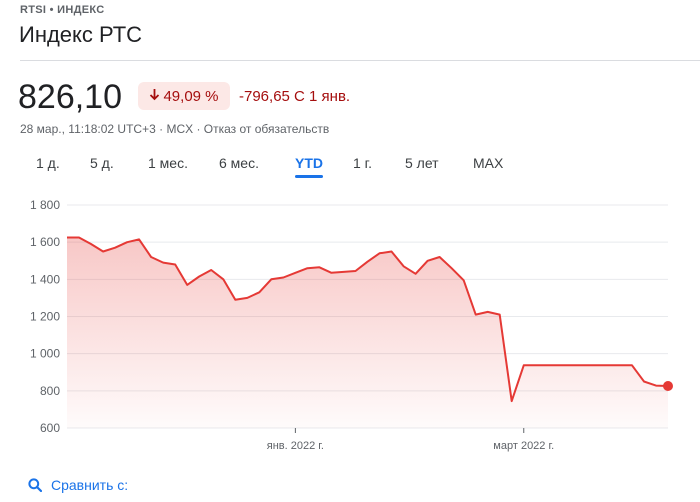 This screenshot has width=700, height=502. What do you see at coordinates (523, 446) in the screenshot?
I see `x-tick-label: март 2022 г.` at bounding box center [523, 446].